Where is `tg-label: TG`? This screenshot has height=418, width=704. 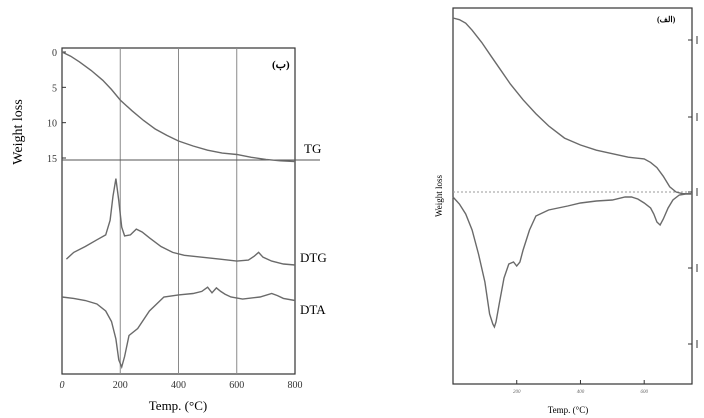
tg-label: TG is located at coordinates (312, 148).